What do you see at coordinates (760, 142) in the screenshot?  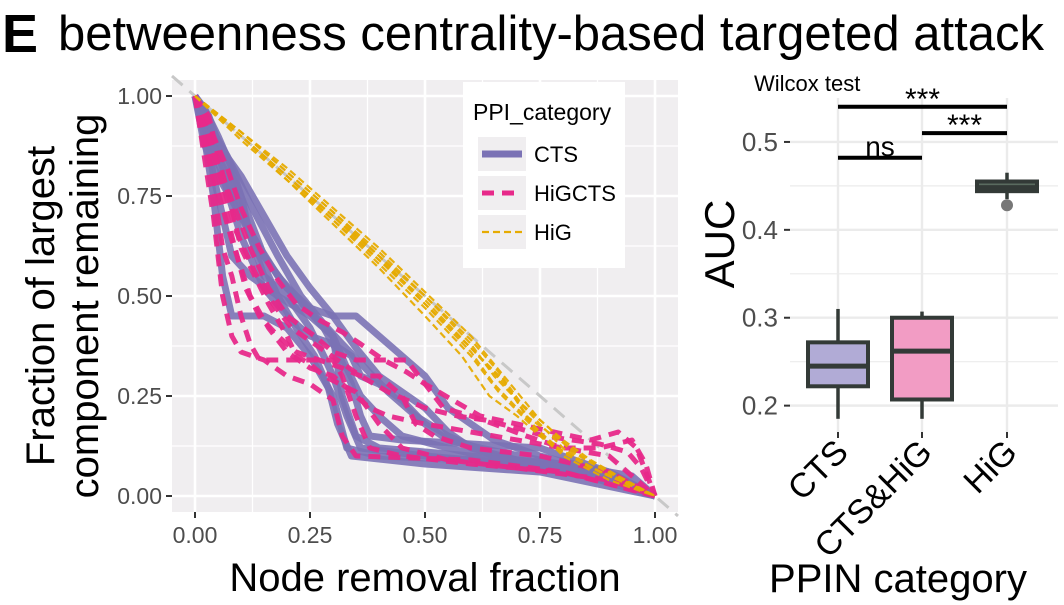 I see `y-tick-label: 0.5` at bounding box center [760, 142].